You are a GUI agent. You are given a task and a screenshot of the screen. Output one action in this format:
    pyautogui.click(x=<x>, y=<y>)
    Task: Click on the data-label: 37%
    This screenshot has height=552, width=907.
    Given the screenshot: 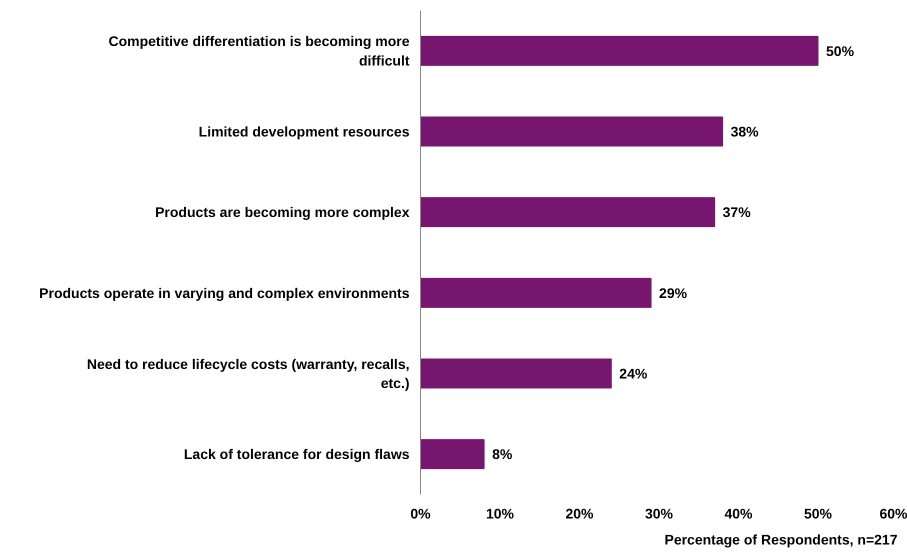 What is the action you would take?
    pyautogui.click(x=737, y=212)
    